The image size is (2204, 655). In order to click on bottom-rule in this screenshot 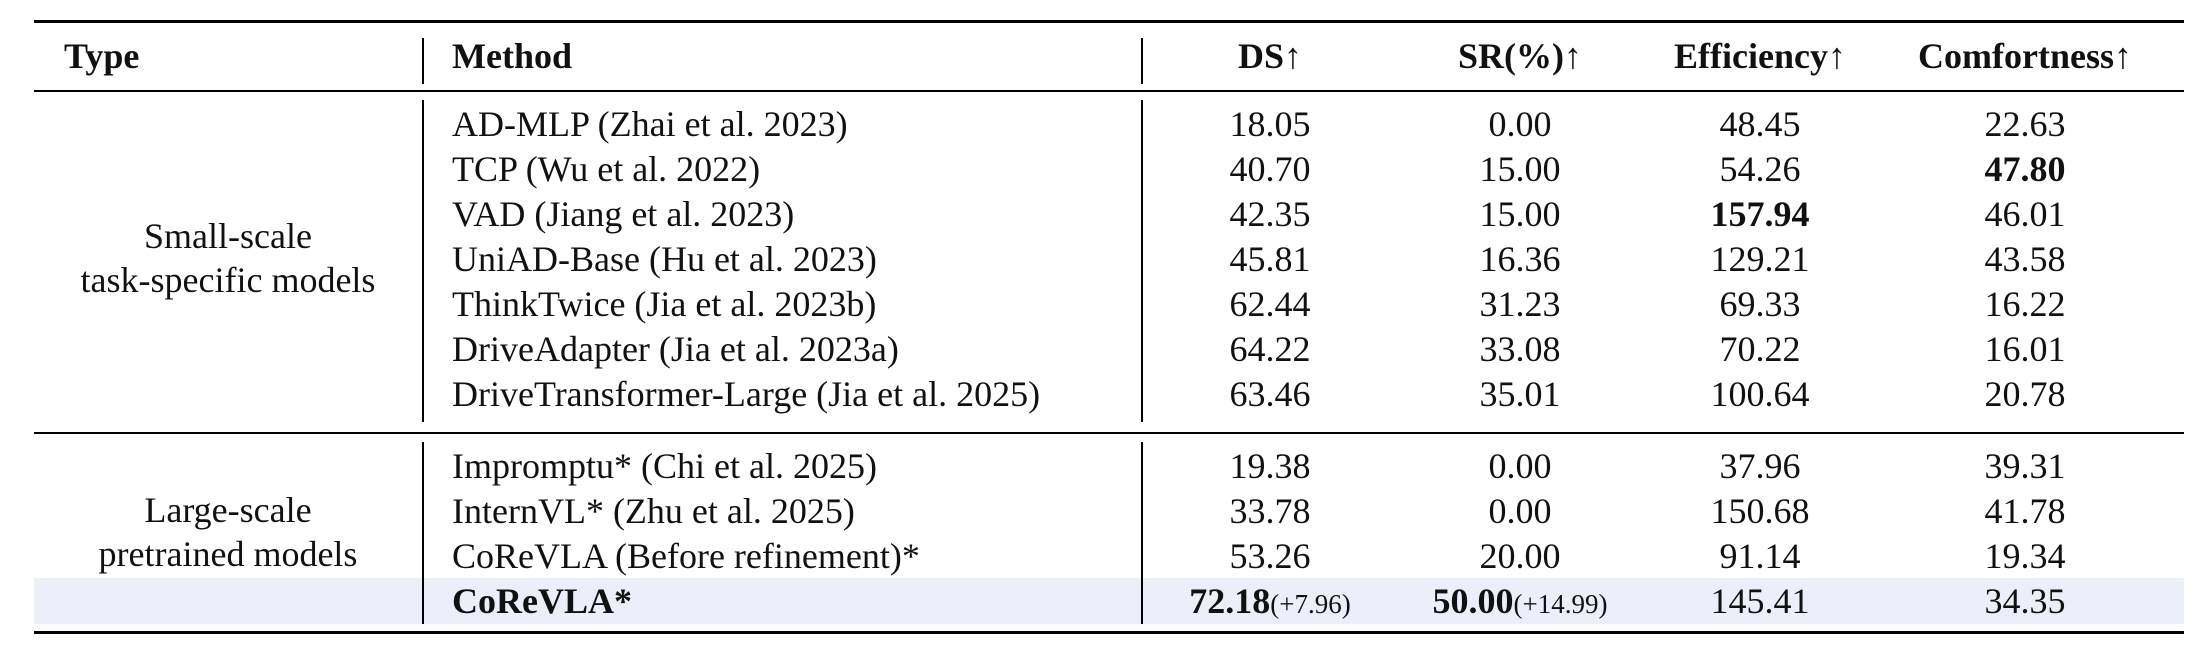, I will do `click(1109, 632)`.